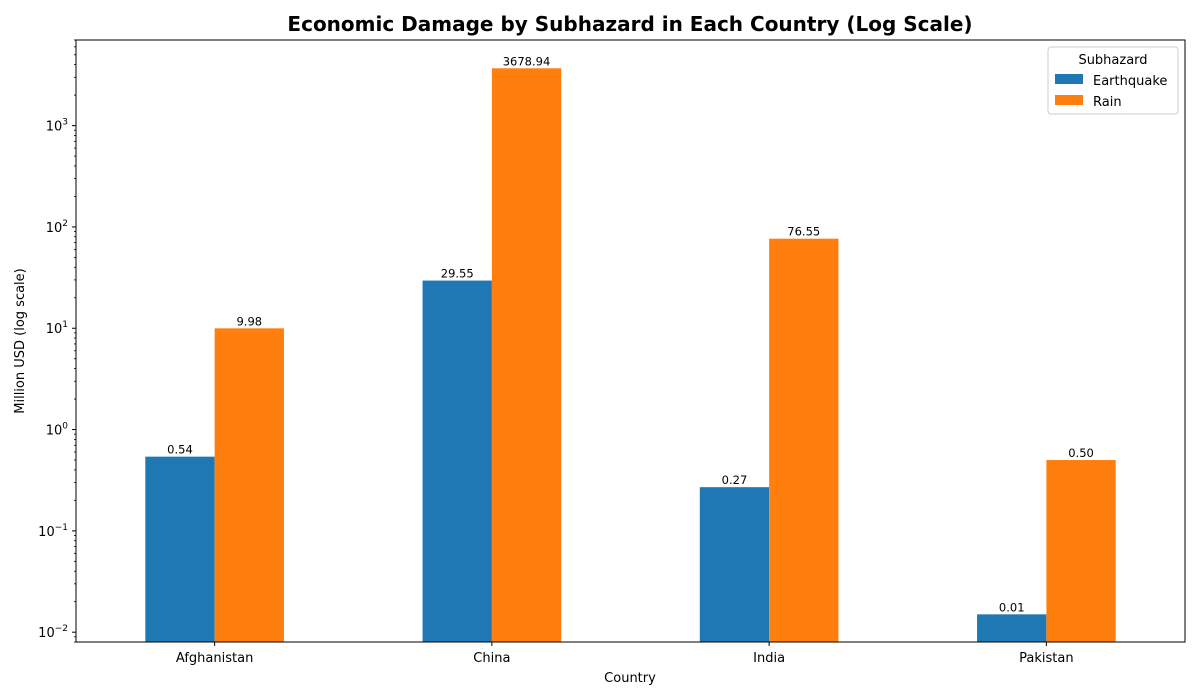 Image resolution: width=1200 pixels, height=700 pixels. I want to click on y-tick-label: 10¹, so click(57, 328).